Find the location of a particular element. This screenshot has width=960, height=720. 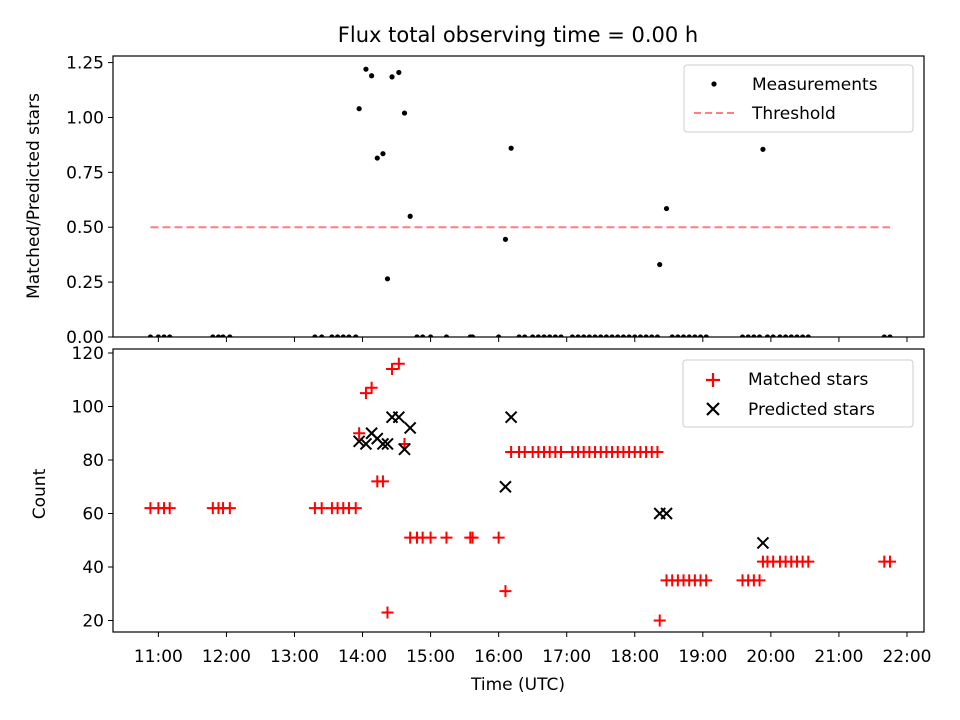

bottom-legend: Matched stars Predicted stars is located at coordinates (798, 393).